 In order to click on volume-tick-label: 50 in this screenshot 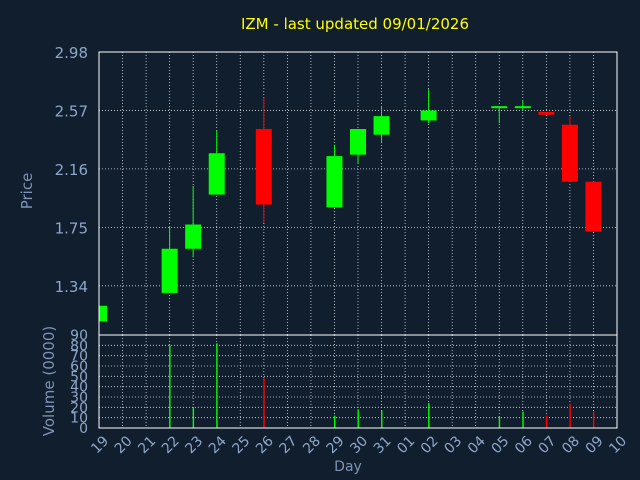, I will do `click(79, 377)`.